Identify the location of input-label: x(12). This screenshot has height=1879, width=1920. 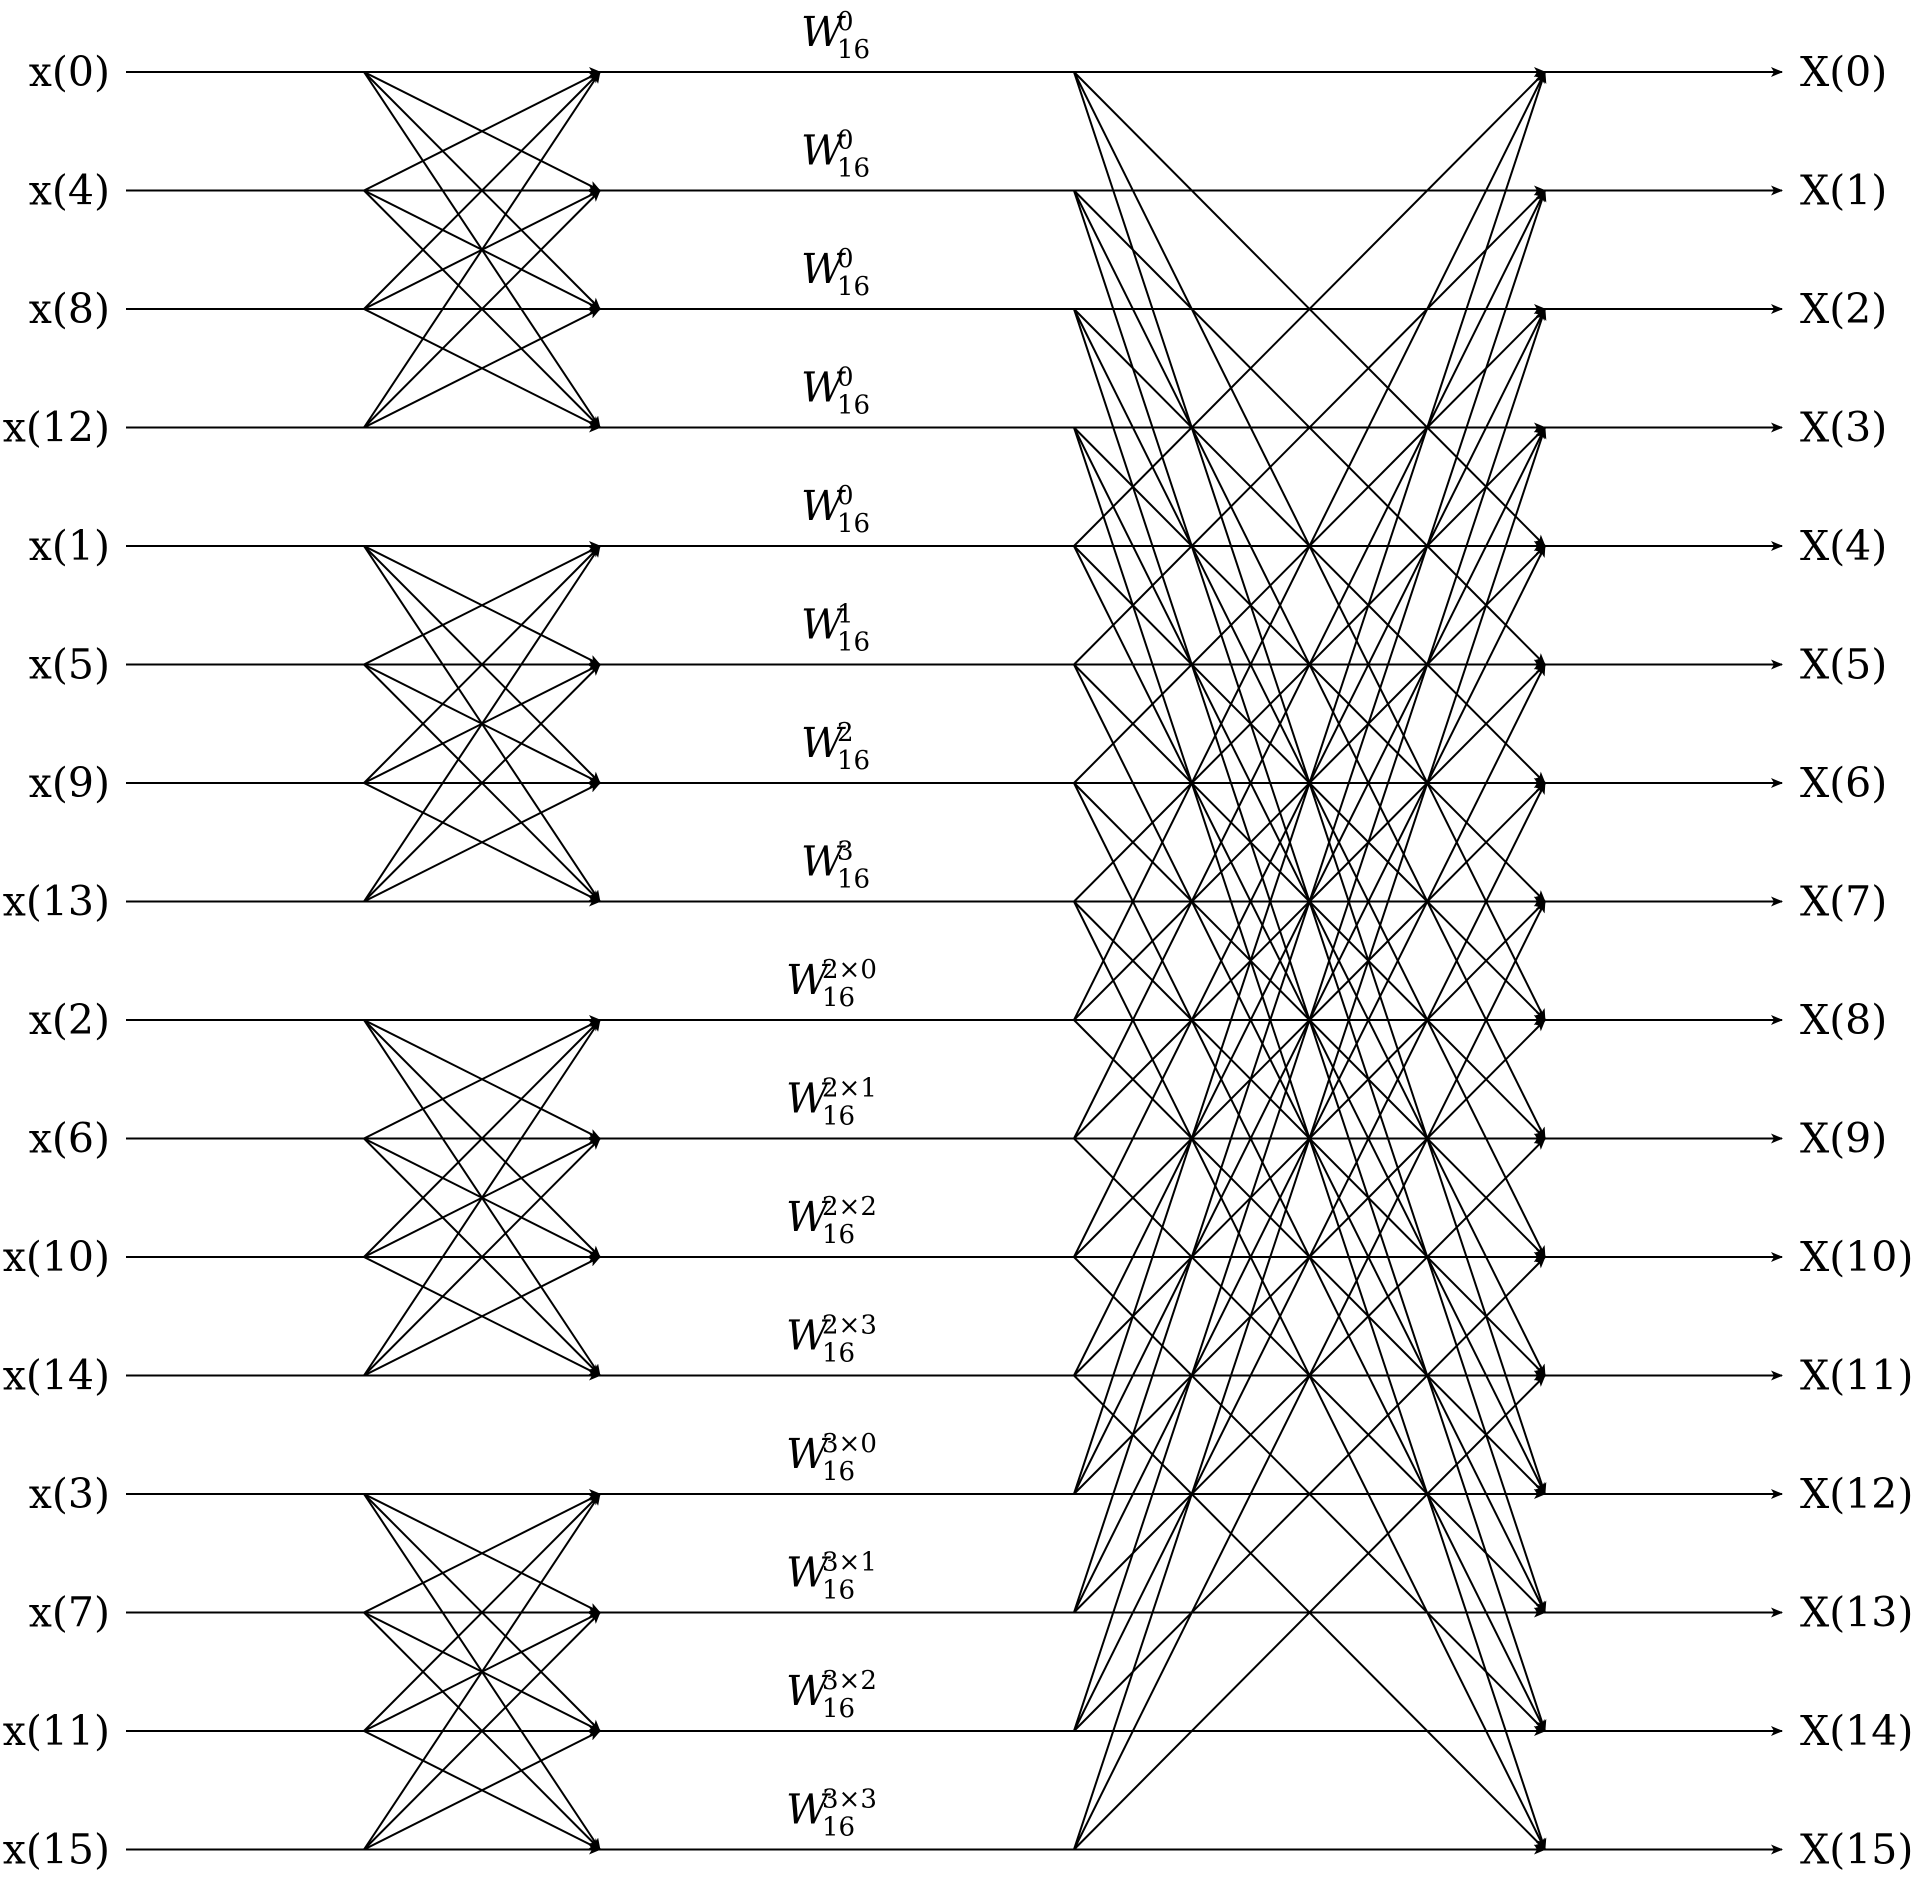
(56, 428).